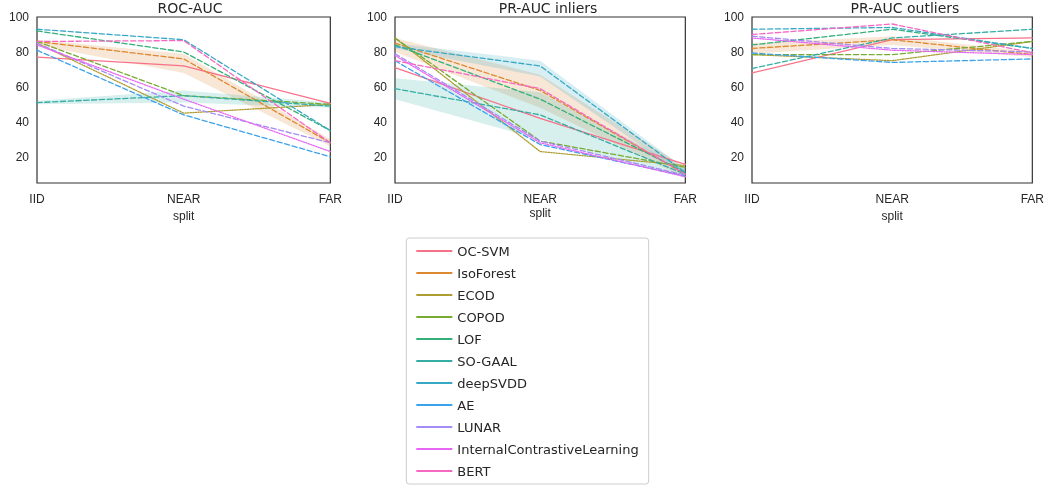 The image size is (1047, 488). I want to click on chart-title: ROC-AUC, so click(190, 8).